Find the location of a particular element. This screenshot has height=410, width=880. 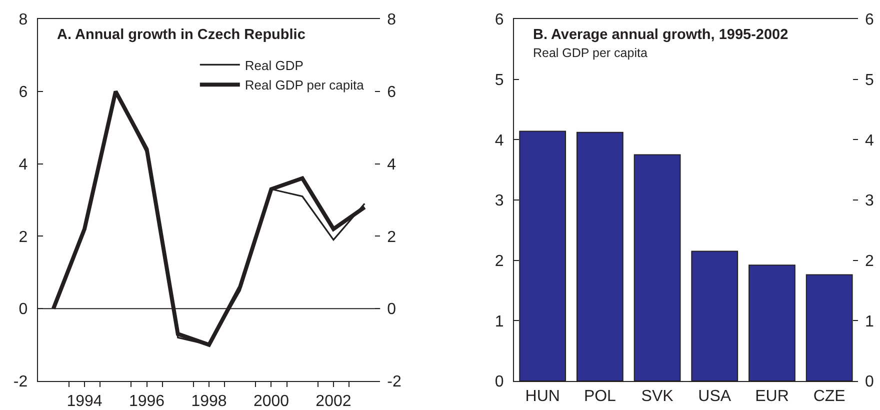

x-tick-label: 2000 is located at coordinates (271, 401).